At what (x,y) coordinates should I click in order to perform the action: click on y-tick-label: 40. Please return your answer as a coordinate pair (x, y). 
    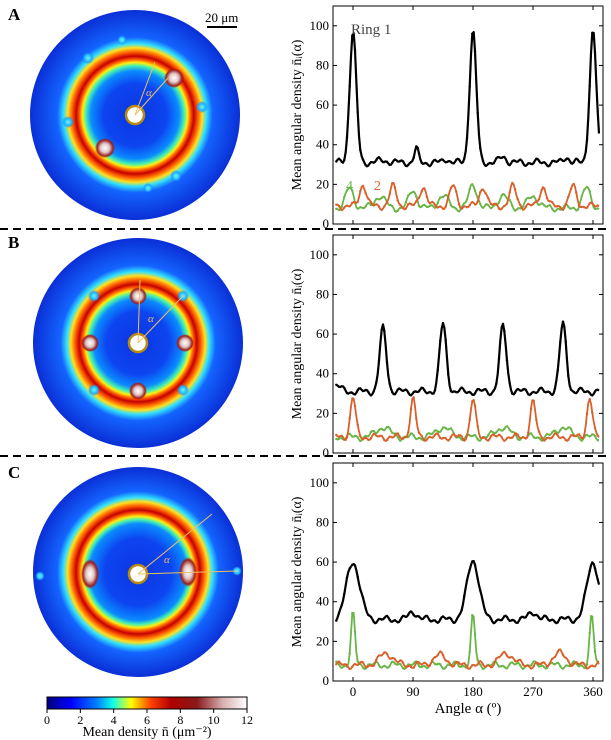
    Looking at the image, I should click on (322, 601).